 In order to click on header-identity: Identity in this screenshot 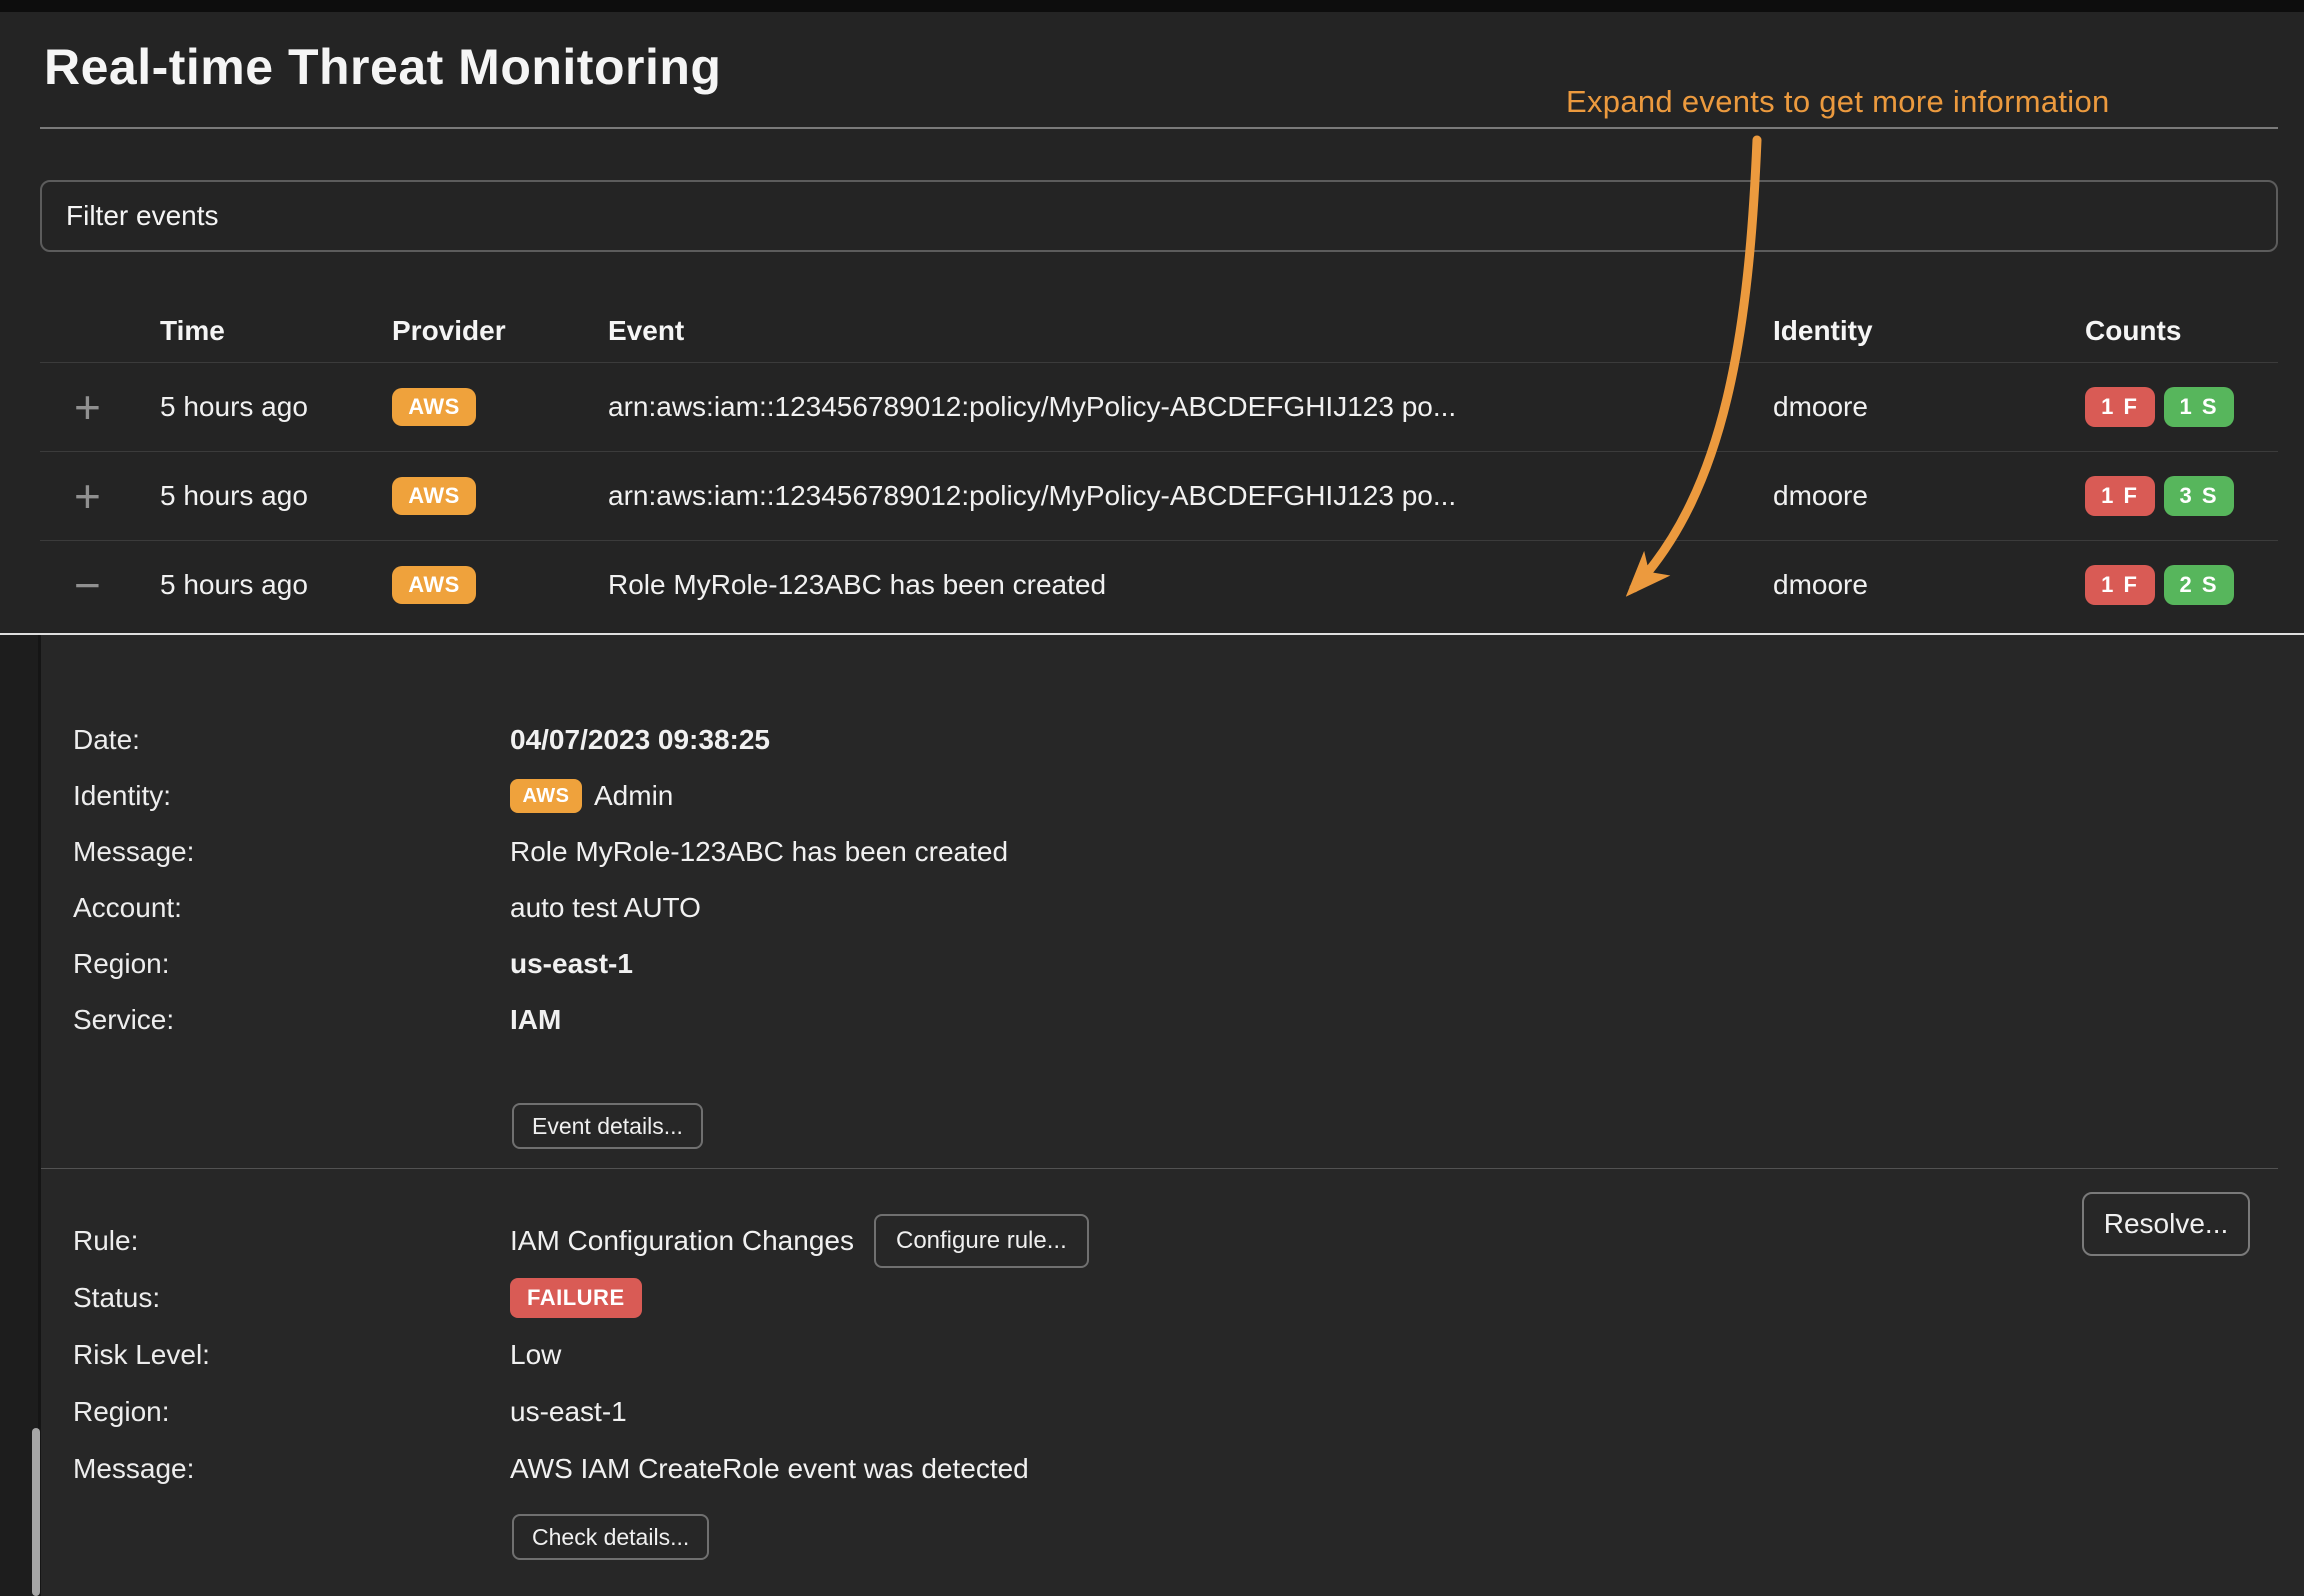, I will do `click(1823, 330)`.